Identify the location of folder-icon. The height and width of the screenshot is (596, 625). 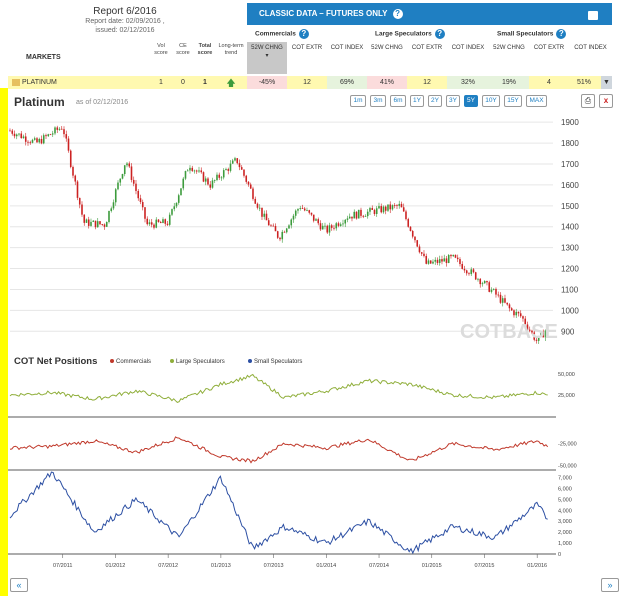
(16, 82).